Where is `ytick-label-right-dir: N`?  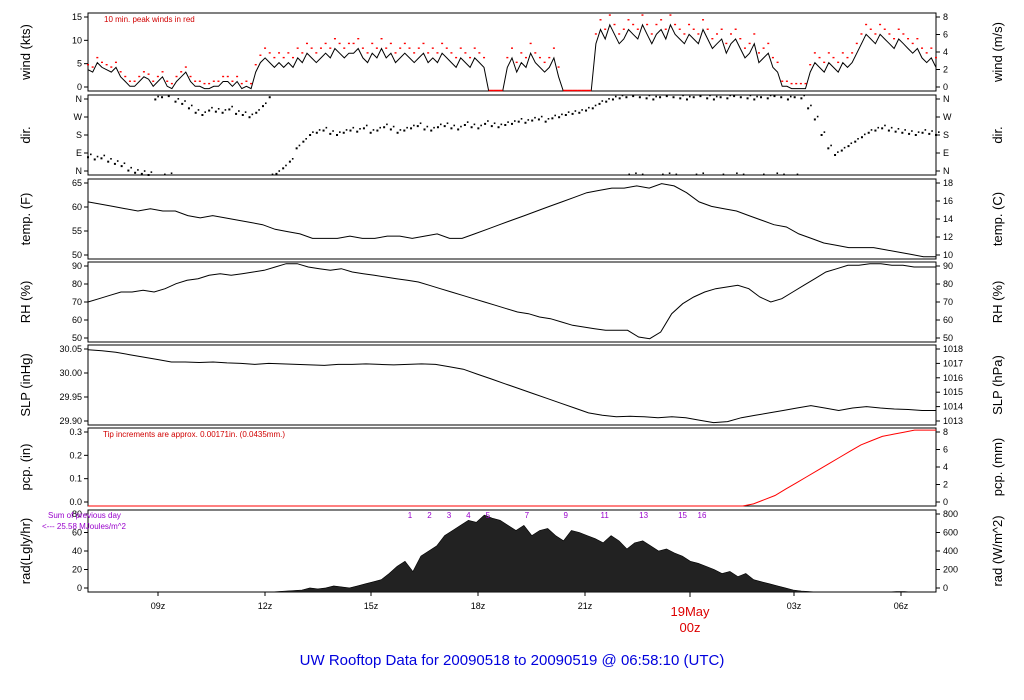
ytick-label-right-dir: N is located at coordinates (946, 99).